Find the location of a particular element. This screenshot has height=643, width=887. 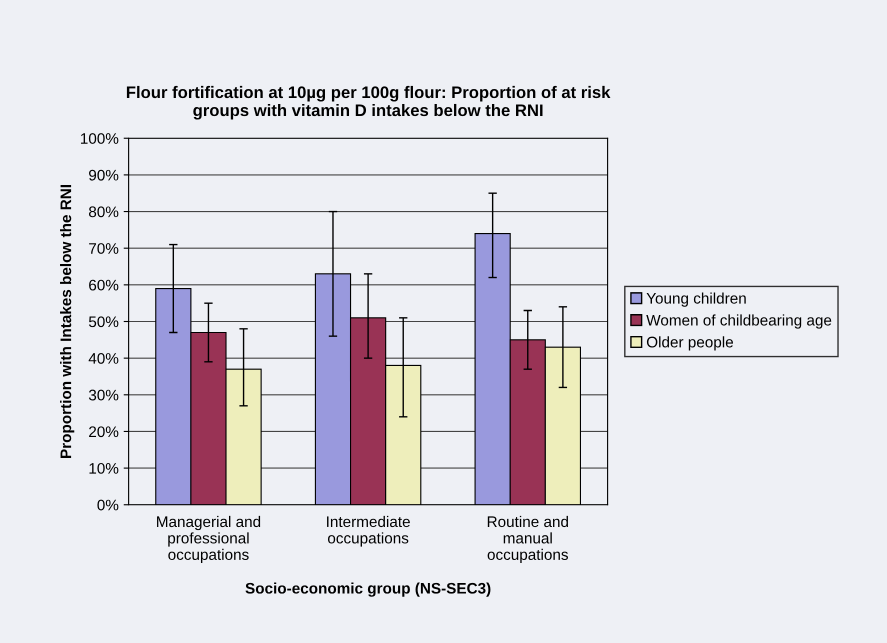

x-tick-label: Managerial and professional occupations is located at coordinates (208, 540).